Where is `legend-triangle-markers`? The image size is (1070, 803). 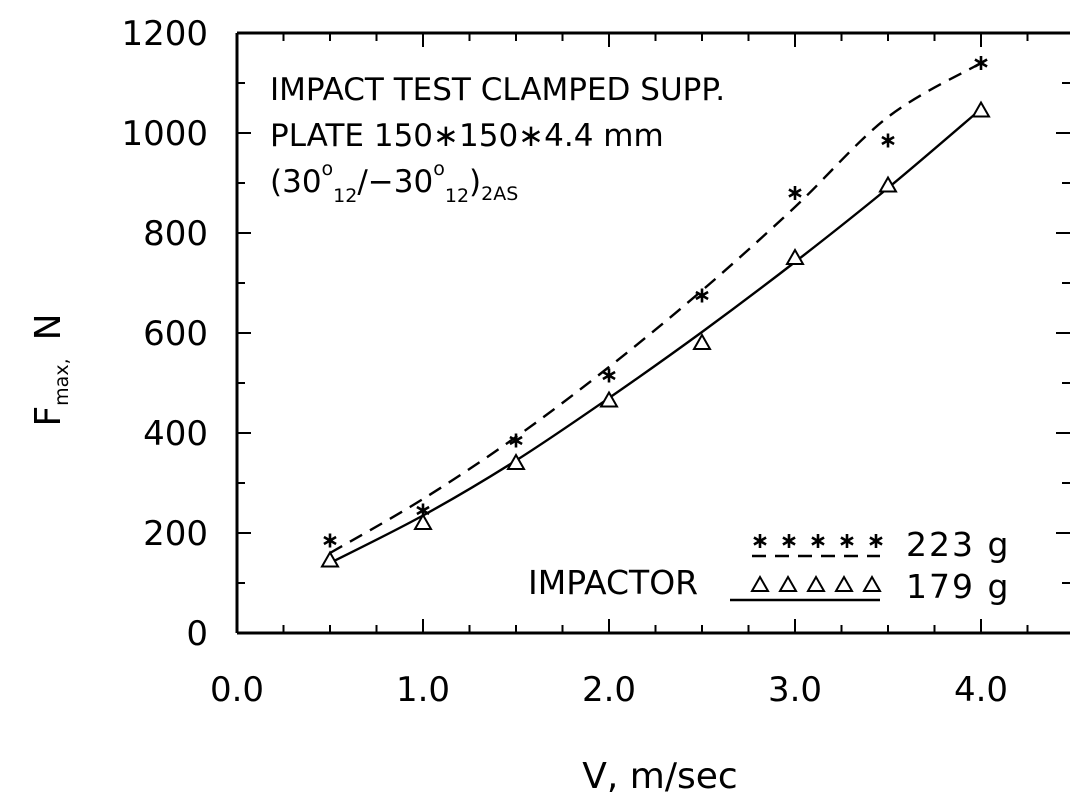
legend-triangle-markers is located at coordinates (816, 583).